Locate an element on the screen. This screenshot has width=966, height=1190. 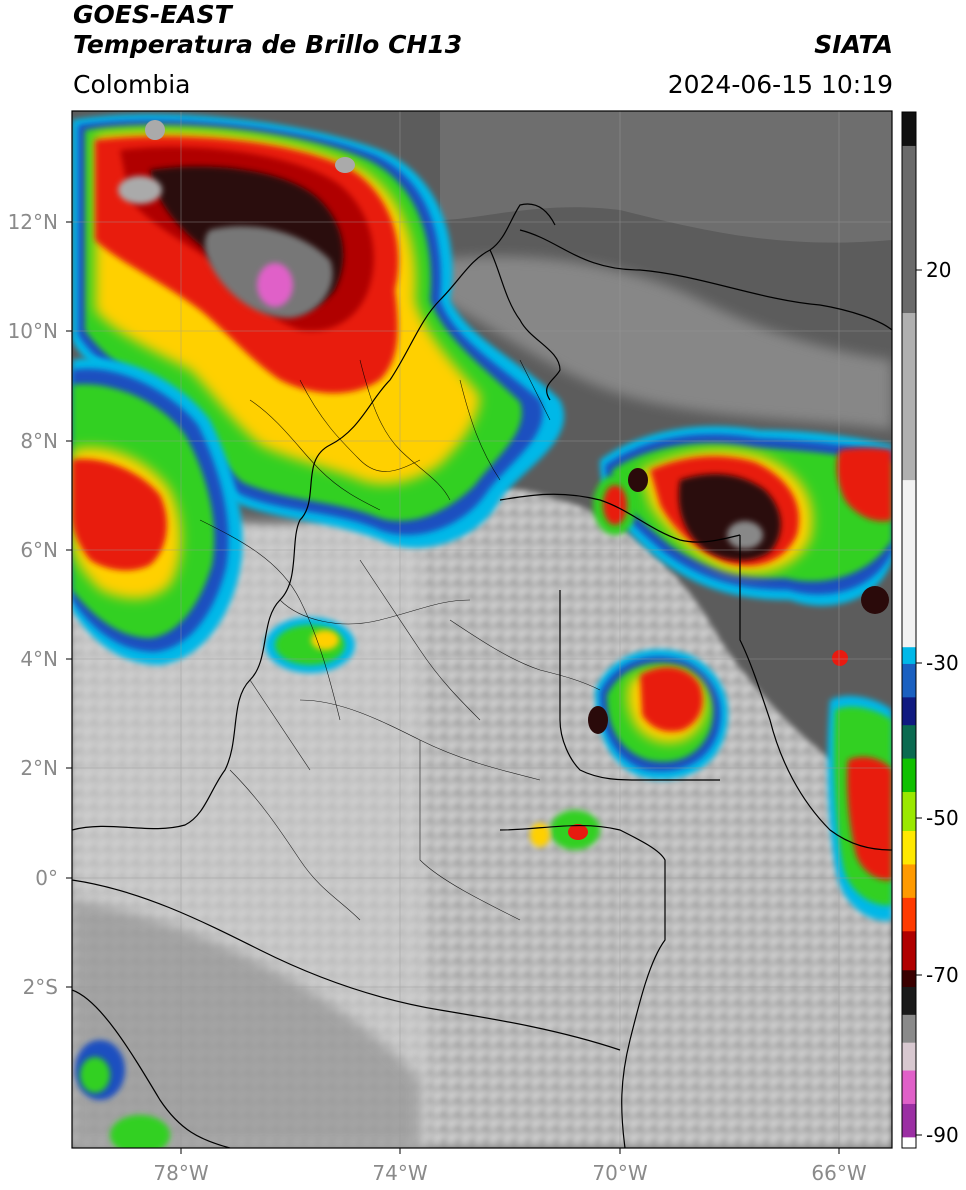
colorbar-frame is located at coordinates (909, 630).